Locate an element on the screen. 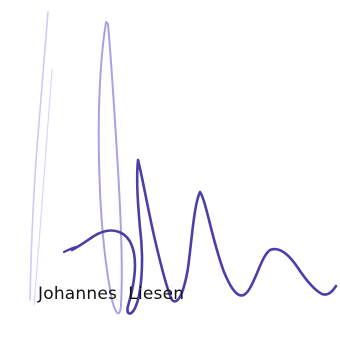  signature-stroke-faint-left is located at coordinates (39, 156).